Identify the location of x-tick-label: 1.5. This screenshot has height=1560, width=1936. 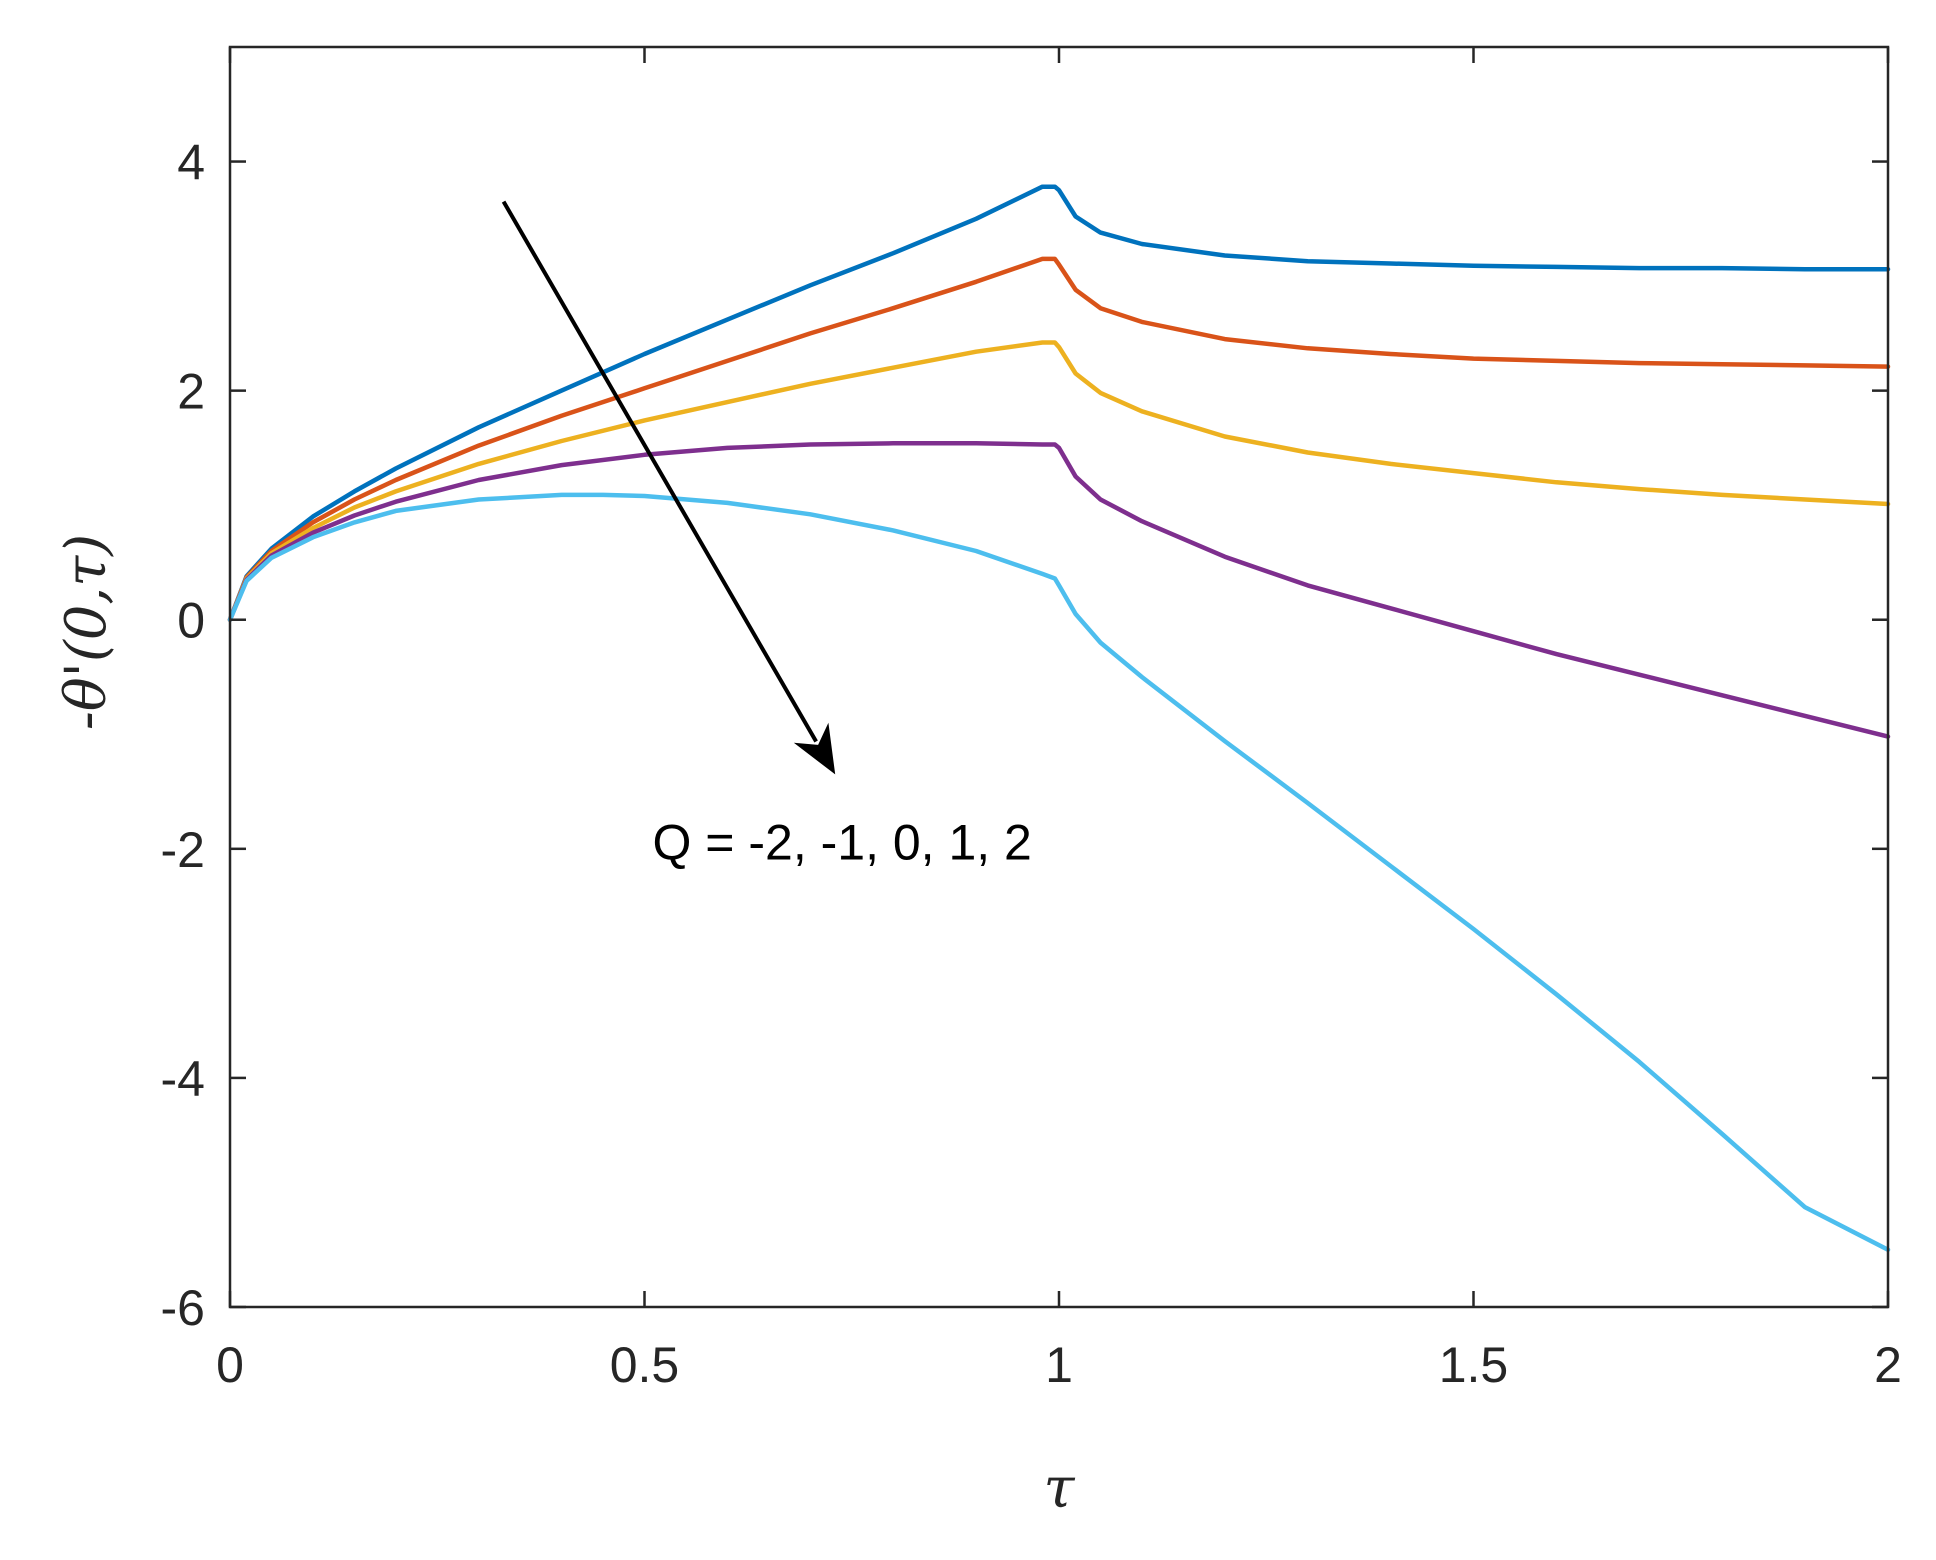
(1474, 1365).